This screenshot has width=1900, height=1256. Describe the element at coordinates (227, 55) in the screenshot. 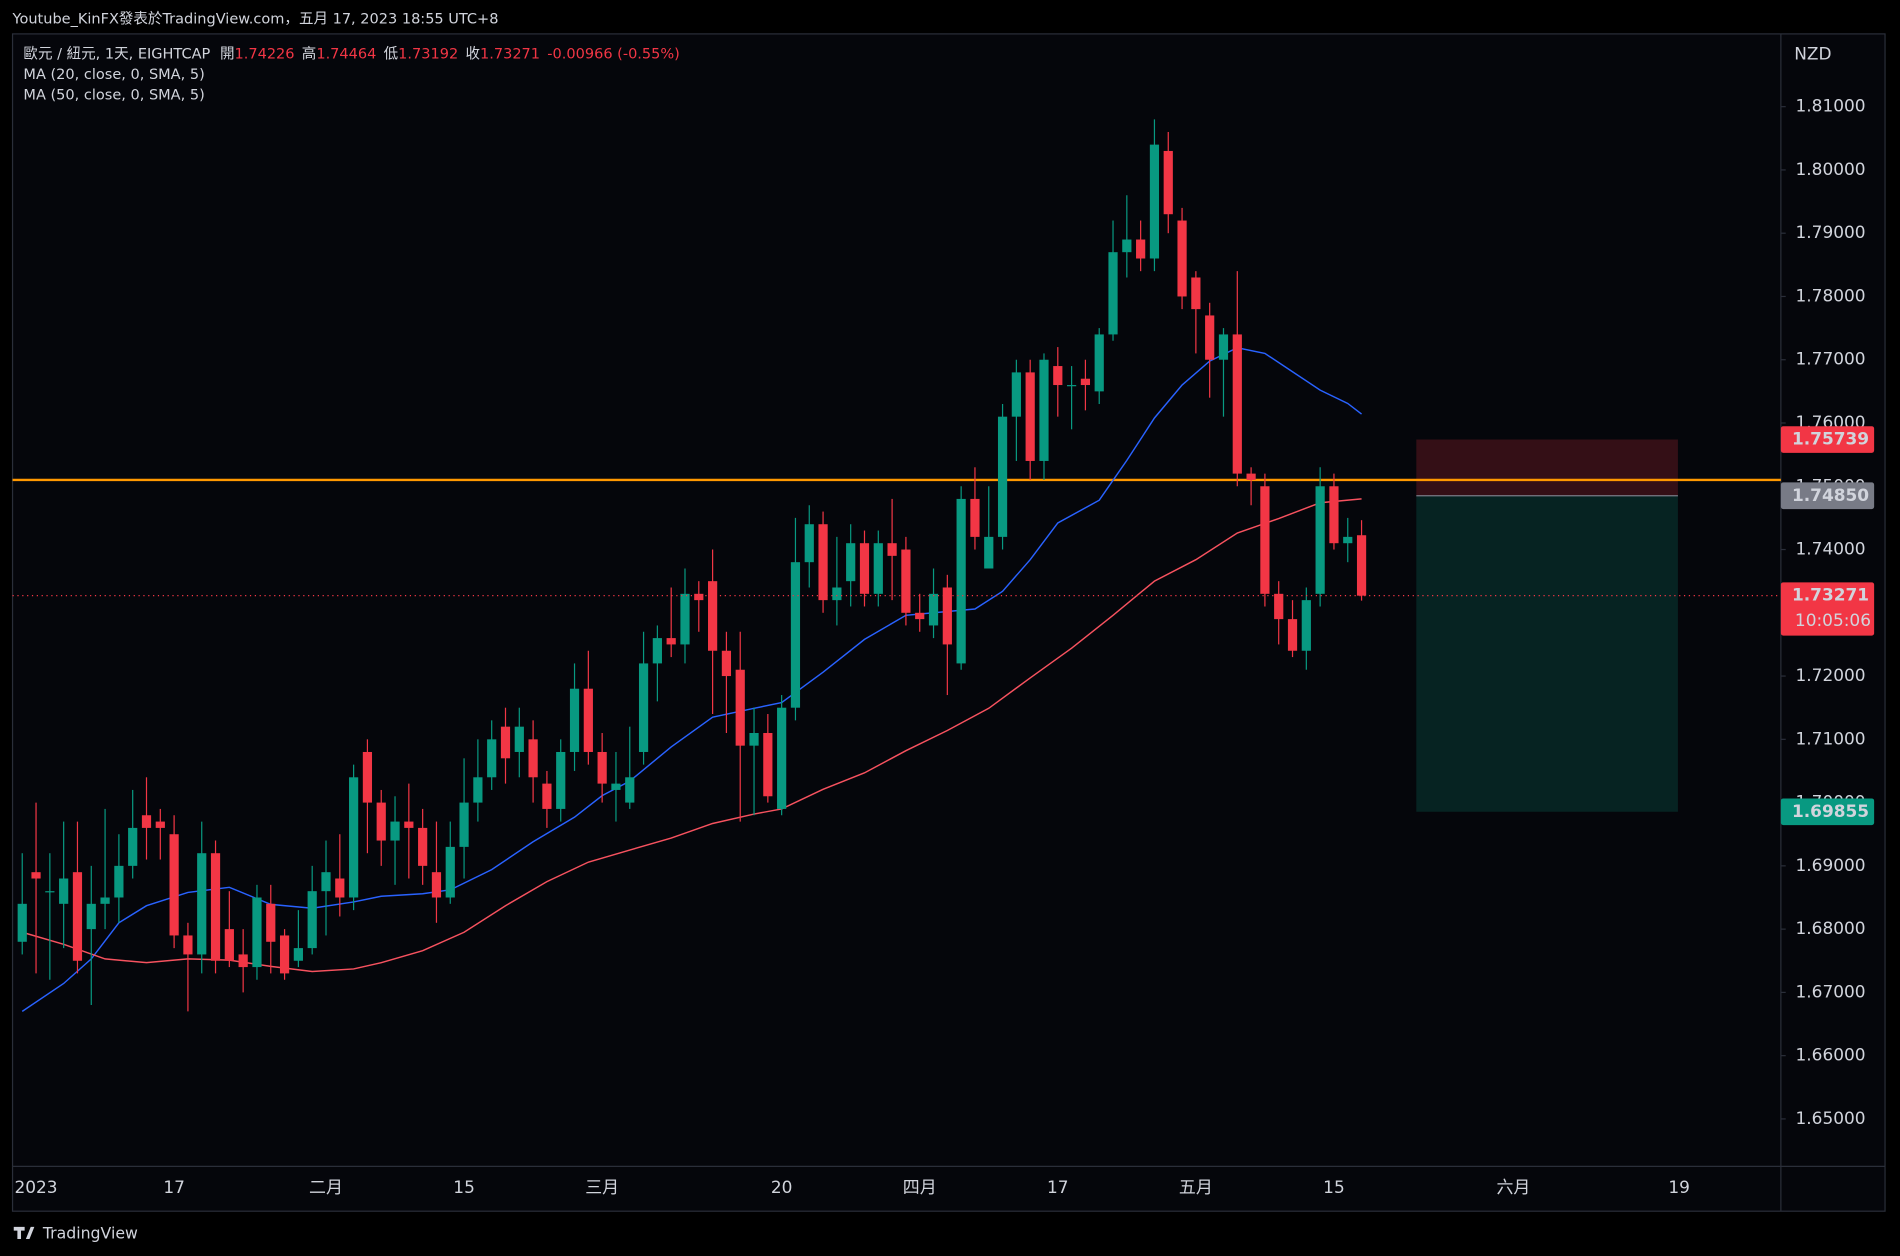

I see `open-label: 開` at that location.